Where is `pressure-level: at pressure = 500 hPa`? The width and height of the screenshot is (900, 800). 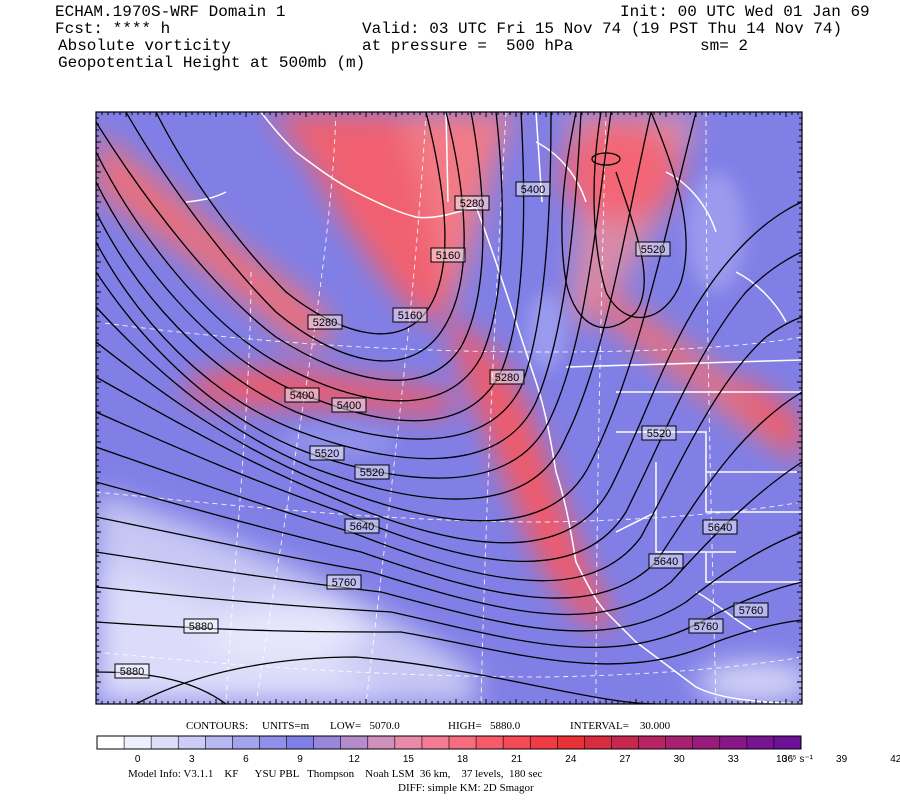 pressure-level: at pressure = 500 hPa is located at coordinates (468, 46).